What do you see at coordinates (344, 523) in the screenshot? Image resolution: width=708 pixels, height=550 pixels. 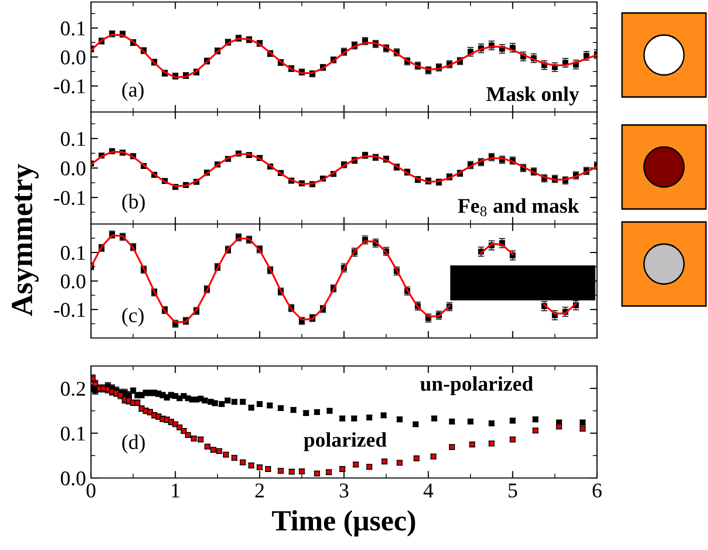 I see `x-axis-title: Time (μsec)` at bounding box center [344, 523].